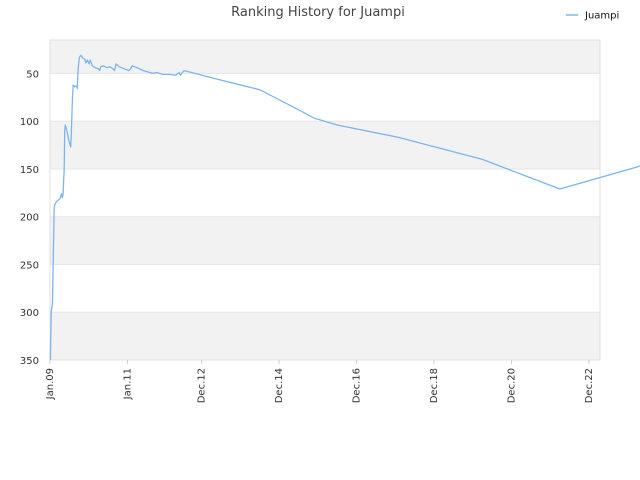 This screenshot has width=640, height=480. What do you see at coordinates (32, 74) in the screenshot?
I see `y-tick-label: 50` at bounding box center [32, 74].